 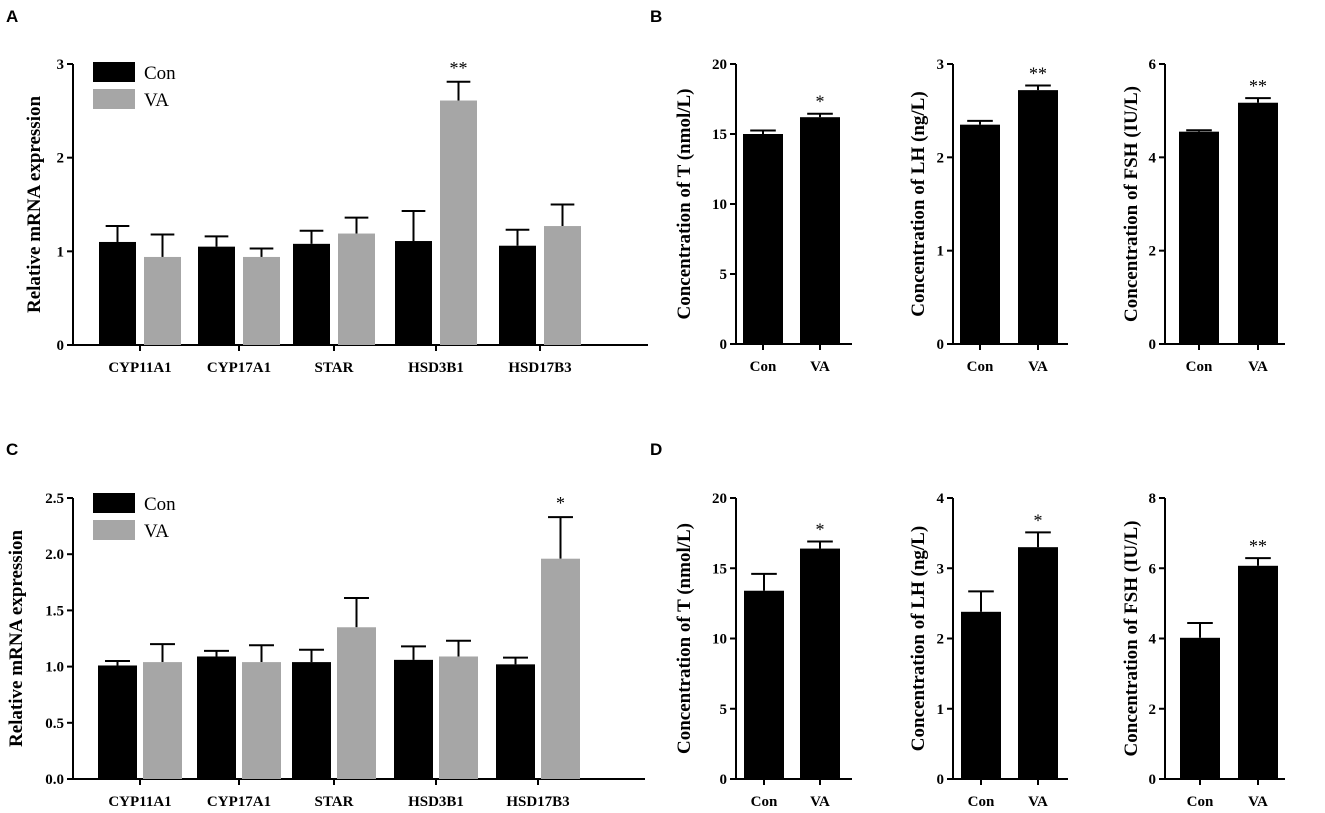 What do you see at coordinates (334, 802) in the screenshot?
I see `chart4-category-label: STAR` at bounding box center [334, 802].